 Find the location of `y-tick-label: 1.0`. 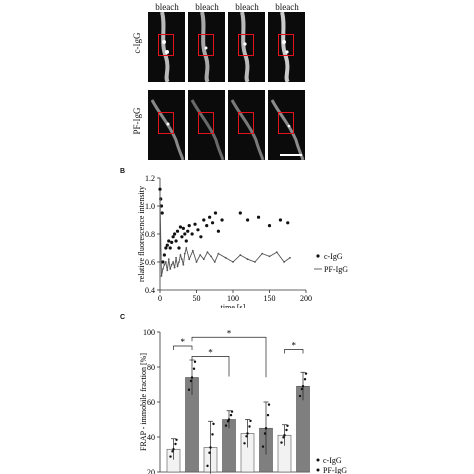

y-tick-label: 1.0 is located at coordinates (150, 206).